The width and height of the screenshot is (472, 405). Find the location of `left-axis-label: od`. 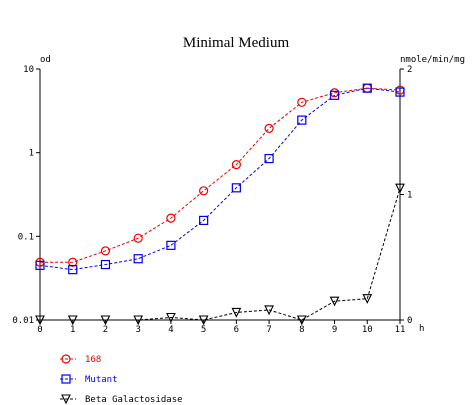

left-axis-label: od is located at coordinates (45, 60).